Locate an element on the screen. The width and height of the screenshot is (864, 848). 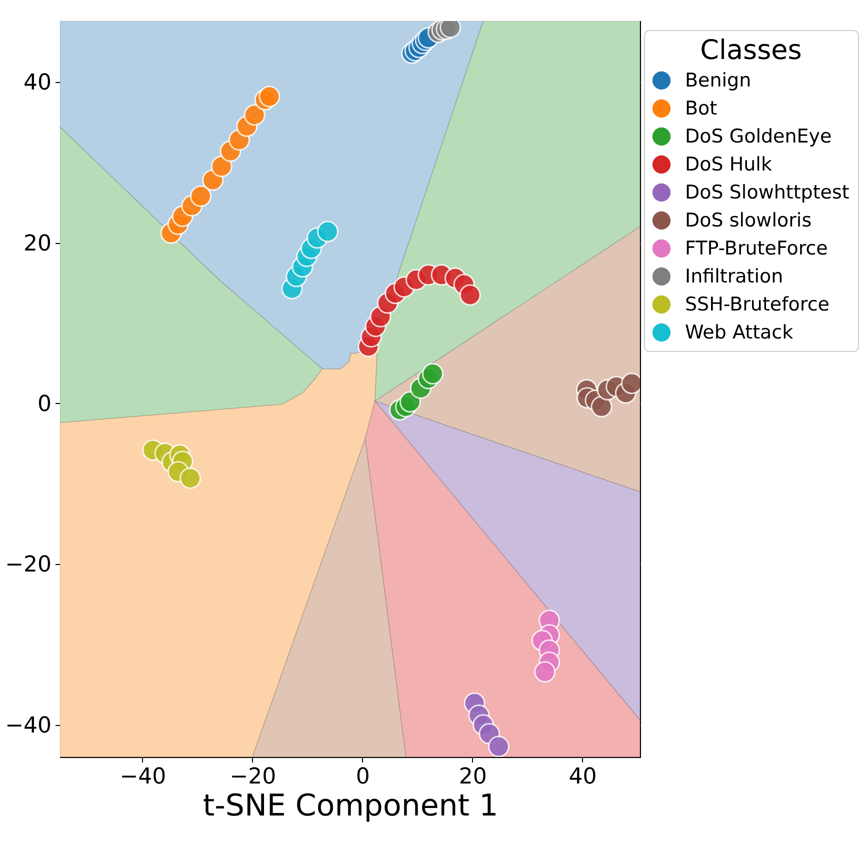
legend-label: Infiltration is located at coordinates (734, 277).